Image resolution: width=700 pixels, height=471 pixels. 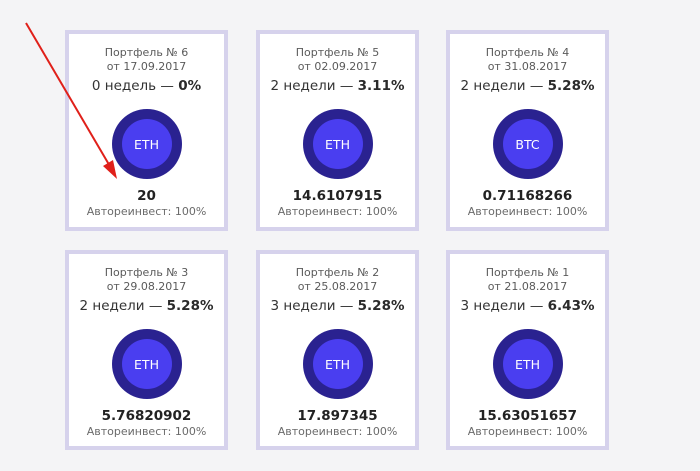 I want to click on portfolio-percent: 0%, so click(x=190, y=86).